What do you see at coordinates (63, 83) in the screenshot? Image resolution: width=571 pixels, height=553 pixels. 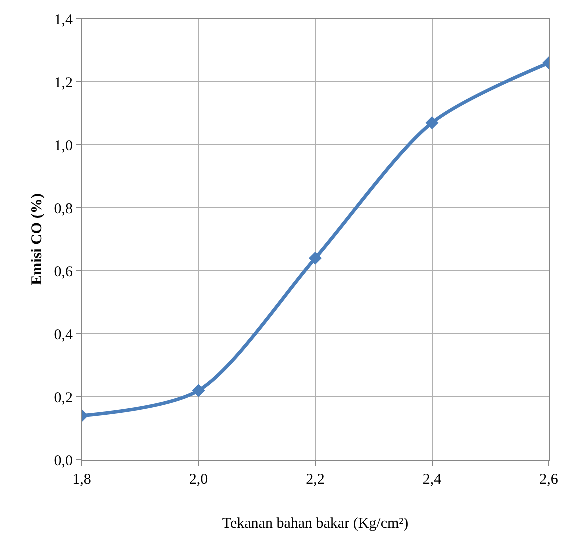 I see `y-tick-label: 1,2` at bounding box center [63, 83].